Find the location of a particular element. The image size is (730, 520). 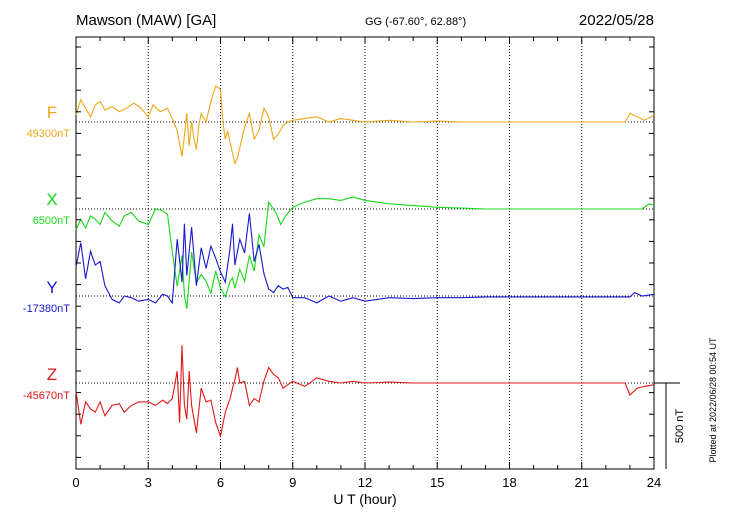

x-tick-label-24: 24 is located at coordinates (654, 482).